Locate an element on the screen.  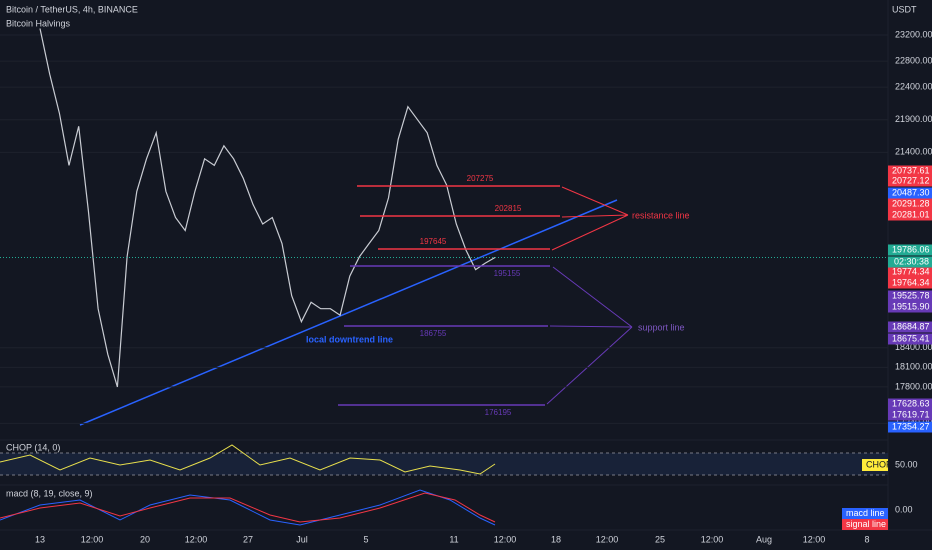
price-tag: 17354.27 is located at coordinates (911, 426).